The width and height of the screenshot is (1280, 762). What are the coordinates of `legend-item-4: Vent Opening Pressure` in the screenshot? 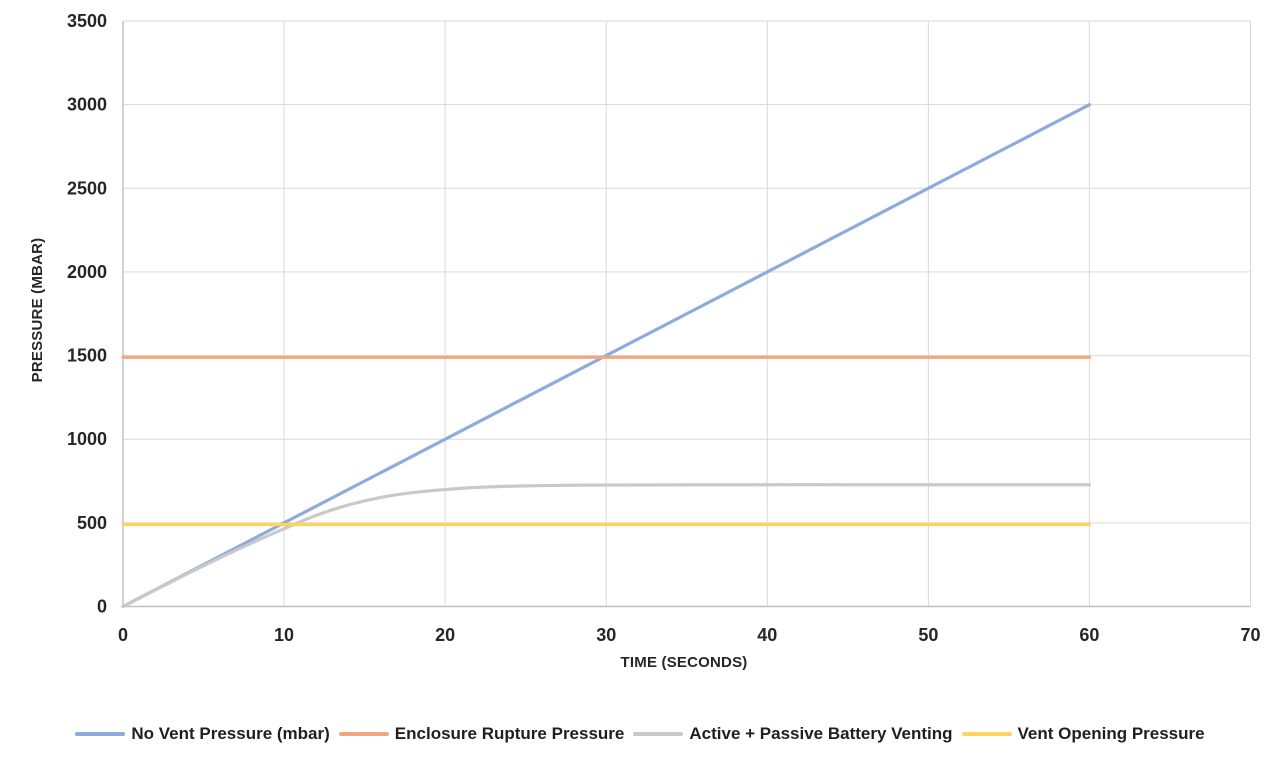 It's located at (1083, 734).